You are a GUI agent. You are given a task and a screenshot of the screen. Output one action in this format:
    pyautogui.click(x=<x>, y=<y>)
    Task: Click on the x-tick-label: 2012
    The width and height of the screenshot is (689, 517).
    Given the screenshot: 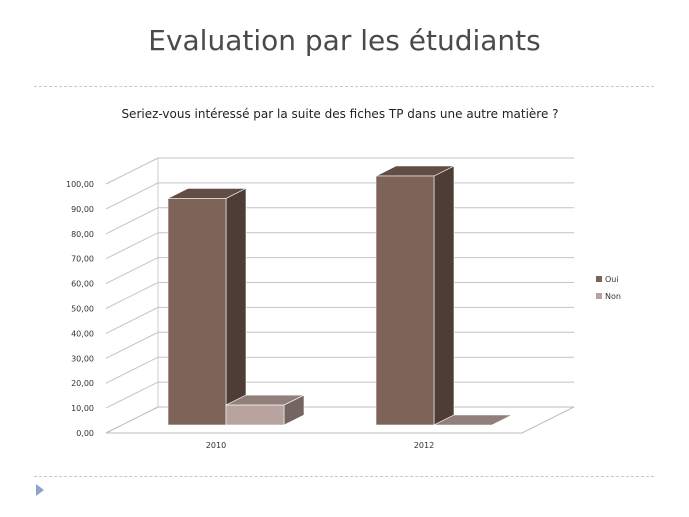 What is the action you would take?
    pyautogui.click(x=424, y=445)
    